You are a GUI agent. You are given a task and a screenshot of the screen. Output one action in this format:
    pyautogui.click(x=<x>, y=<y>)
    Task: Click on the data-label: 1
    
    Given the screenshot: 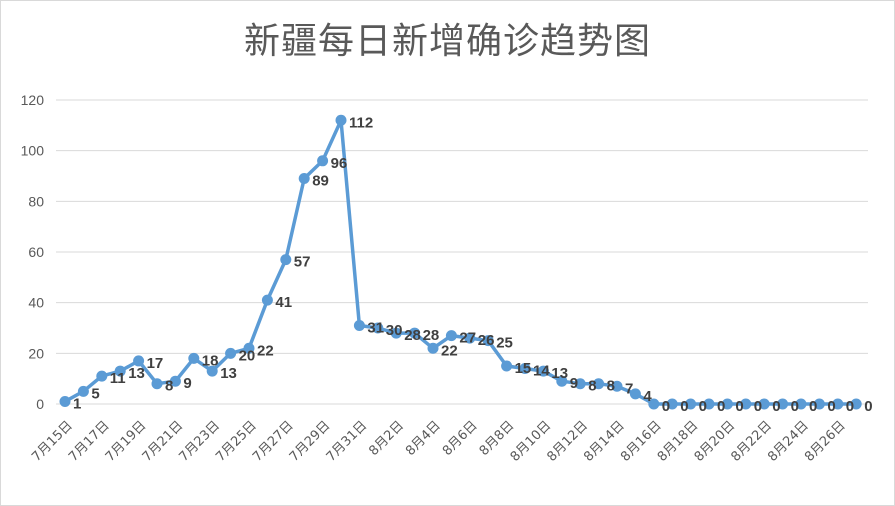 What is the action you would take?
    pyautogui.click(x=77, y=403)
    